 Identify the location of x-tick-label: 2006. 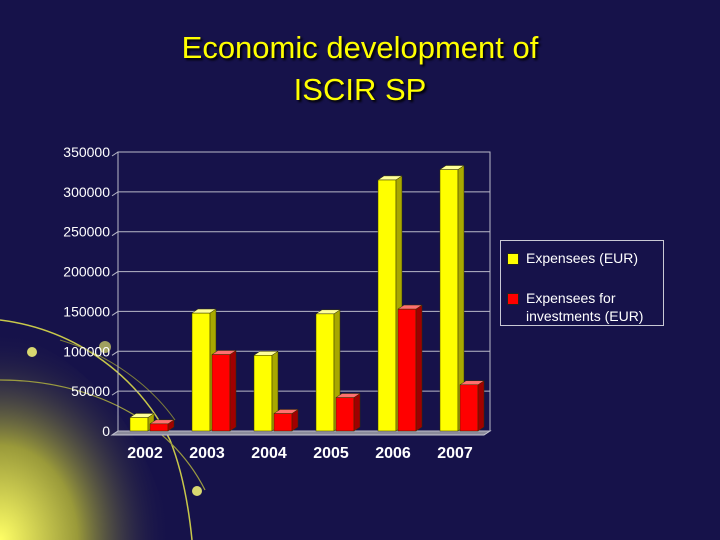
(393, 453).